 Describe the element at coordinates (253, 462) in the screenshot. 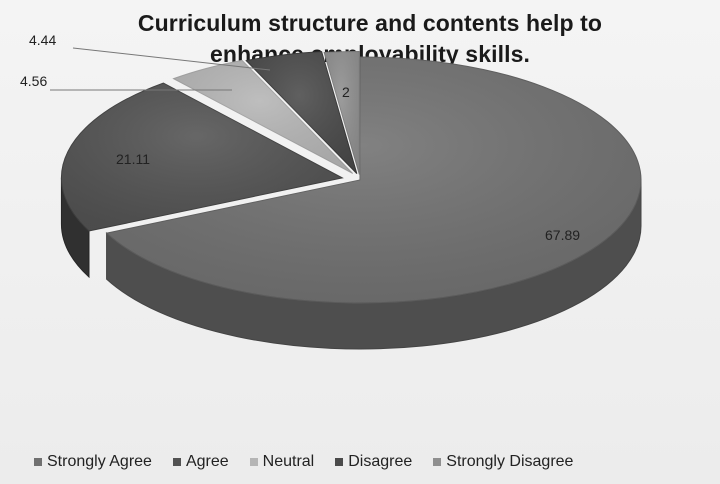

I see `legend-swatch-neutral` at that location.